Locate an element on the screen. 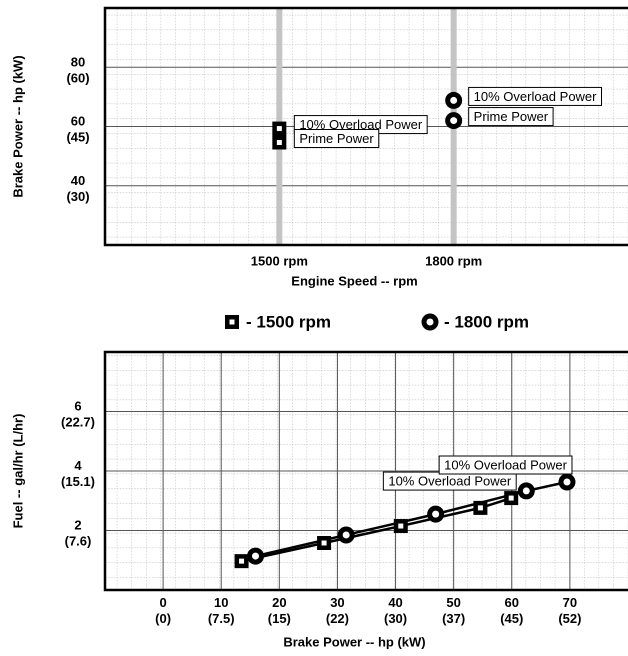  x-tick-label: 60 (45) is located at coordinates (511, 610).